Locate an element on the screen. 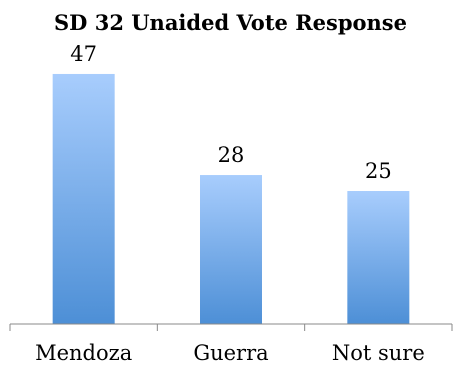 The image size is (461, 370). bar-mendoza is located at coordinates (83, 199).